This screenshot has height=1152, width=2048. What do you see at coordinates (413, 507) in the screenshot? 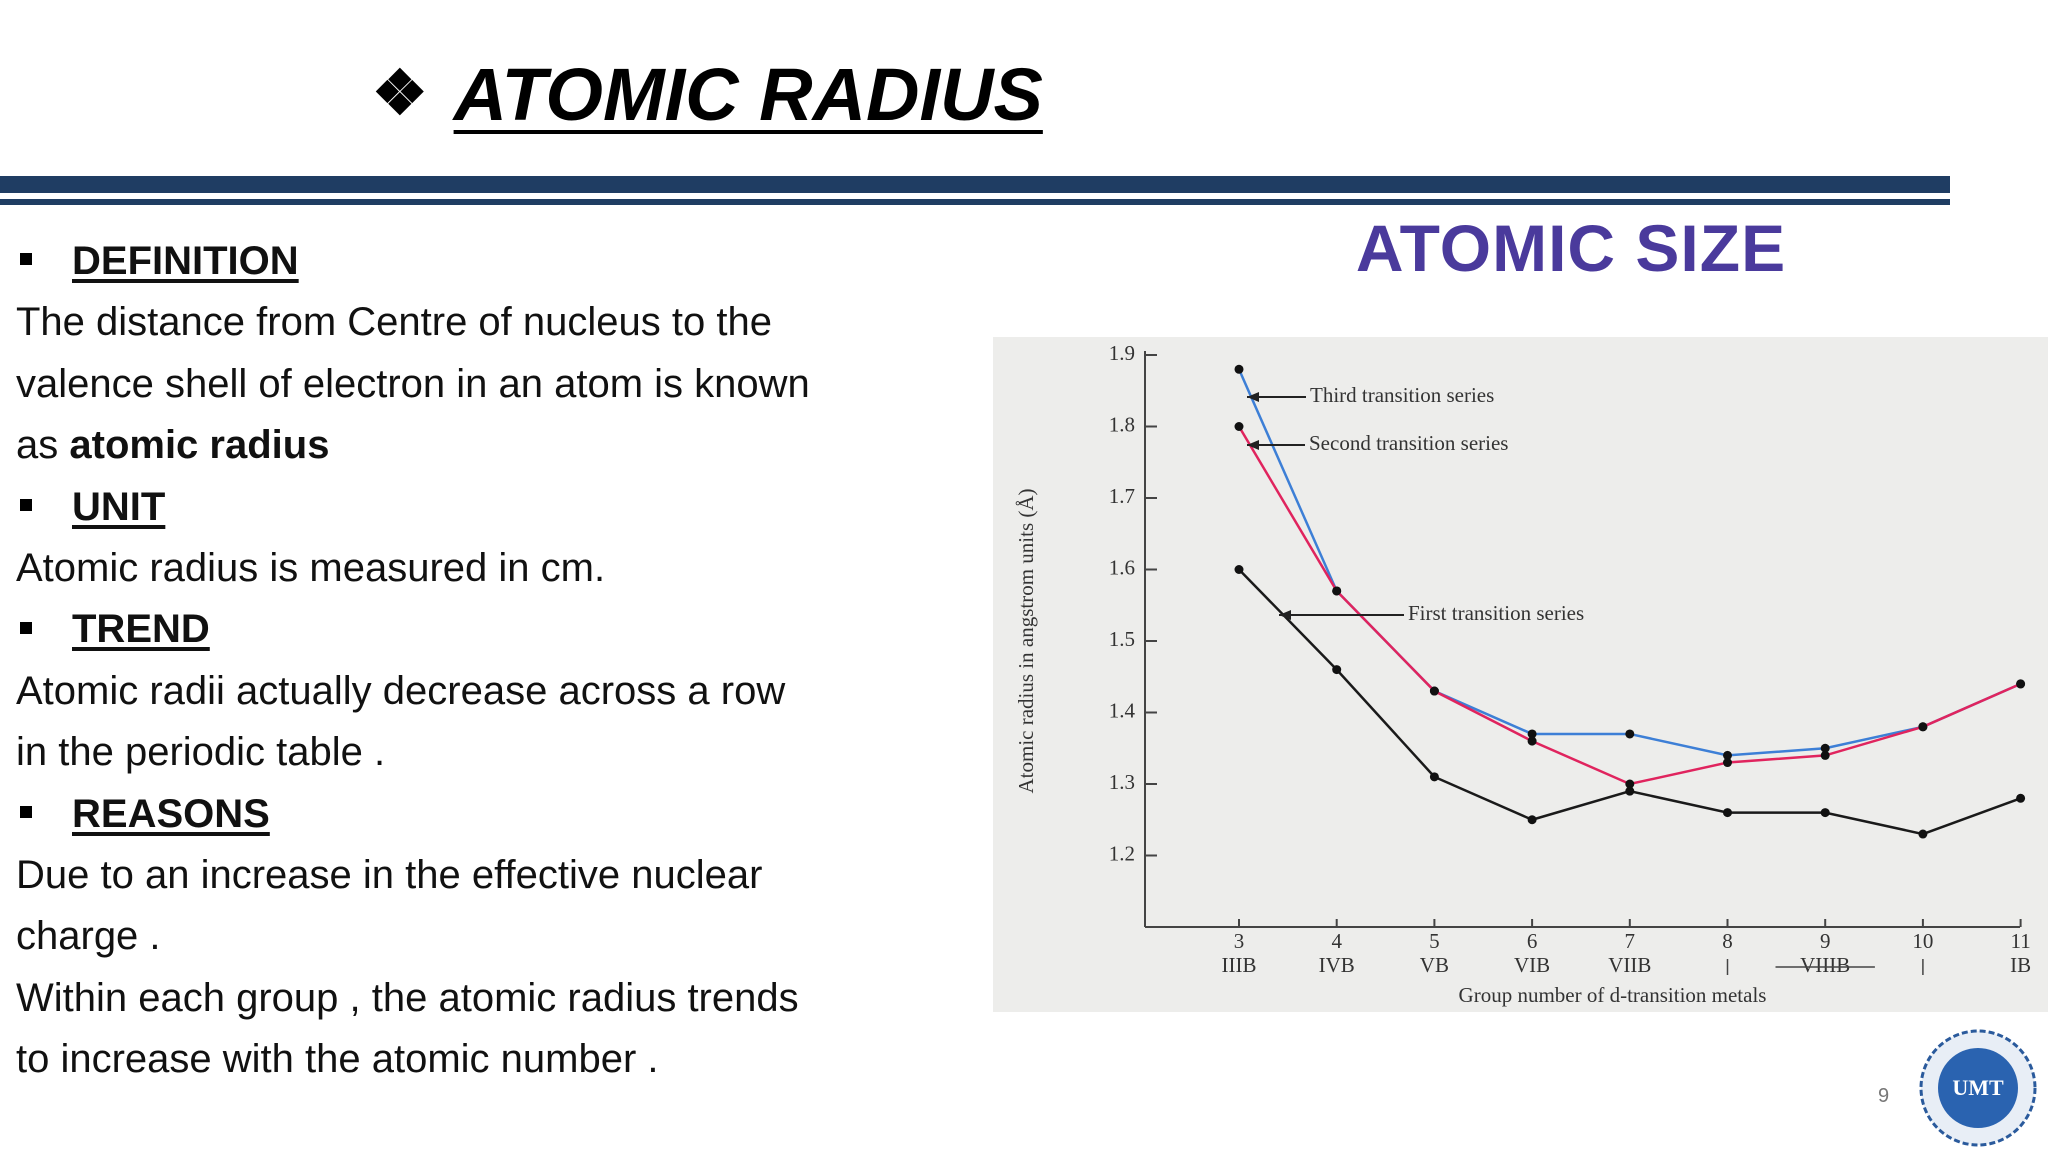
I see `section-heading-row: UNIT` at bounding box center [413, 507].